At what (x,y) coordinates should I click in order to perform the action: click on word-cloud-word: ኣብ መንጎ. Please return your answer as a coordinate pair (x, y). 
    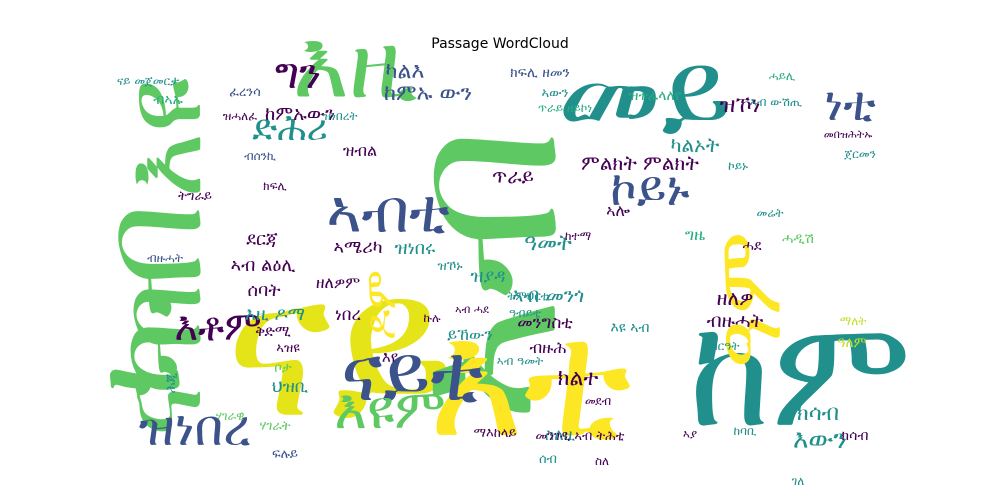
    Looking at the image, I should click on (548, 295).